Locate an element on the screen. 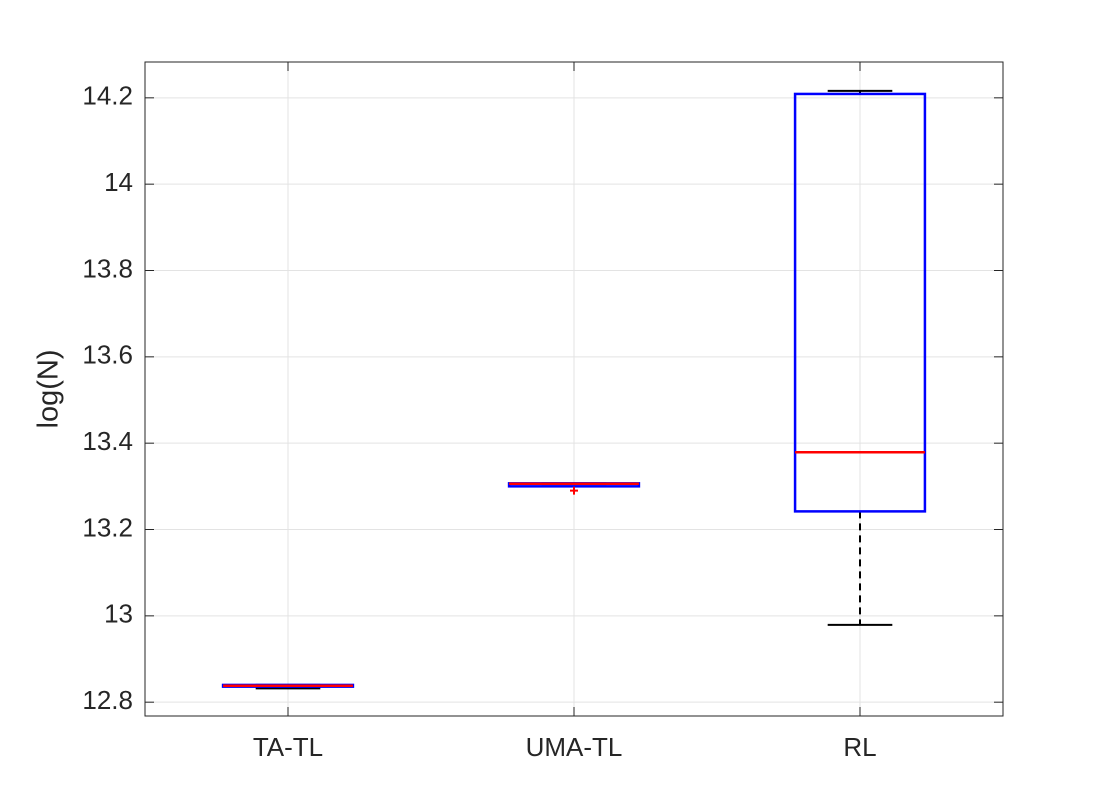 Image resolution: width=1110 pixels, height=807 pixels. y-tick-label: 14 is located at coordinates (118, 182).